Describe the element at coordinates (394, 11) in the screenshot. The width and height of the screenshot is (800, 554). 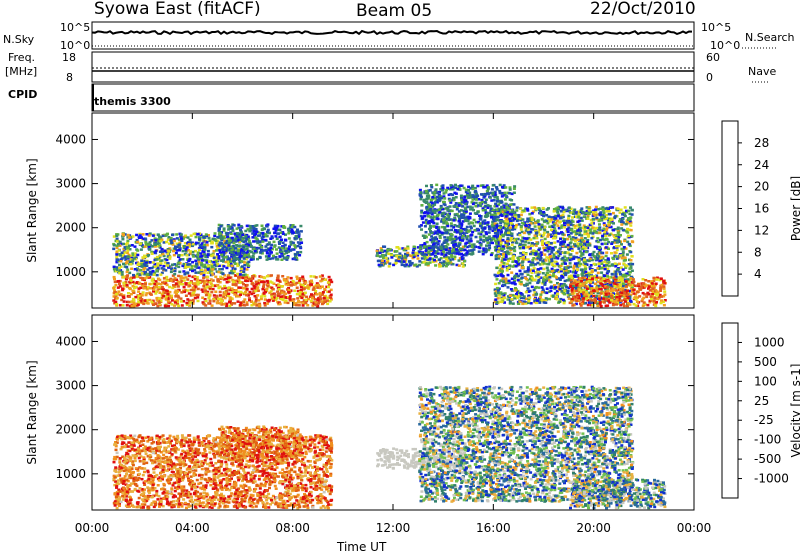
I see `beam-label: Beam 05` at that location.